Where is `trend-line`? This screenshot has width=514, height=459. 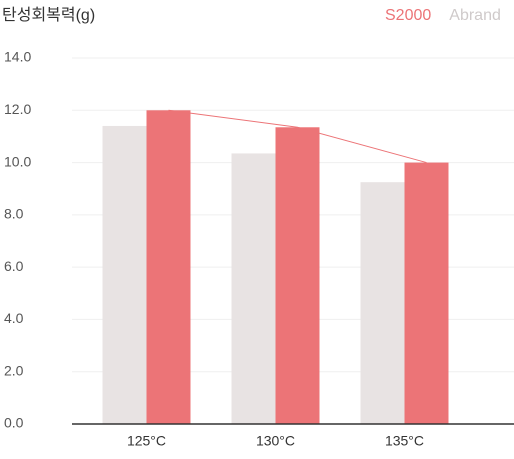
trend-line is located at coordinates (297, 136).